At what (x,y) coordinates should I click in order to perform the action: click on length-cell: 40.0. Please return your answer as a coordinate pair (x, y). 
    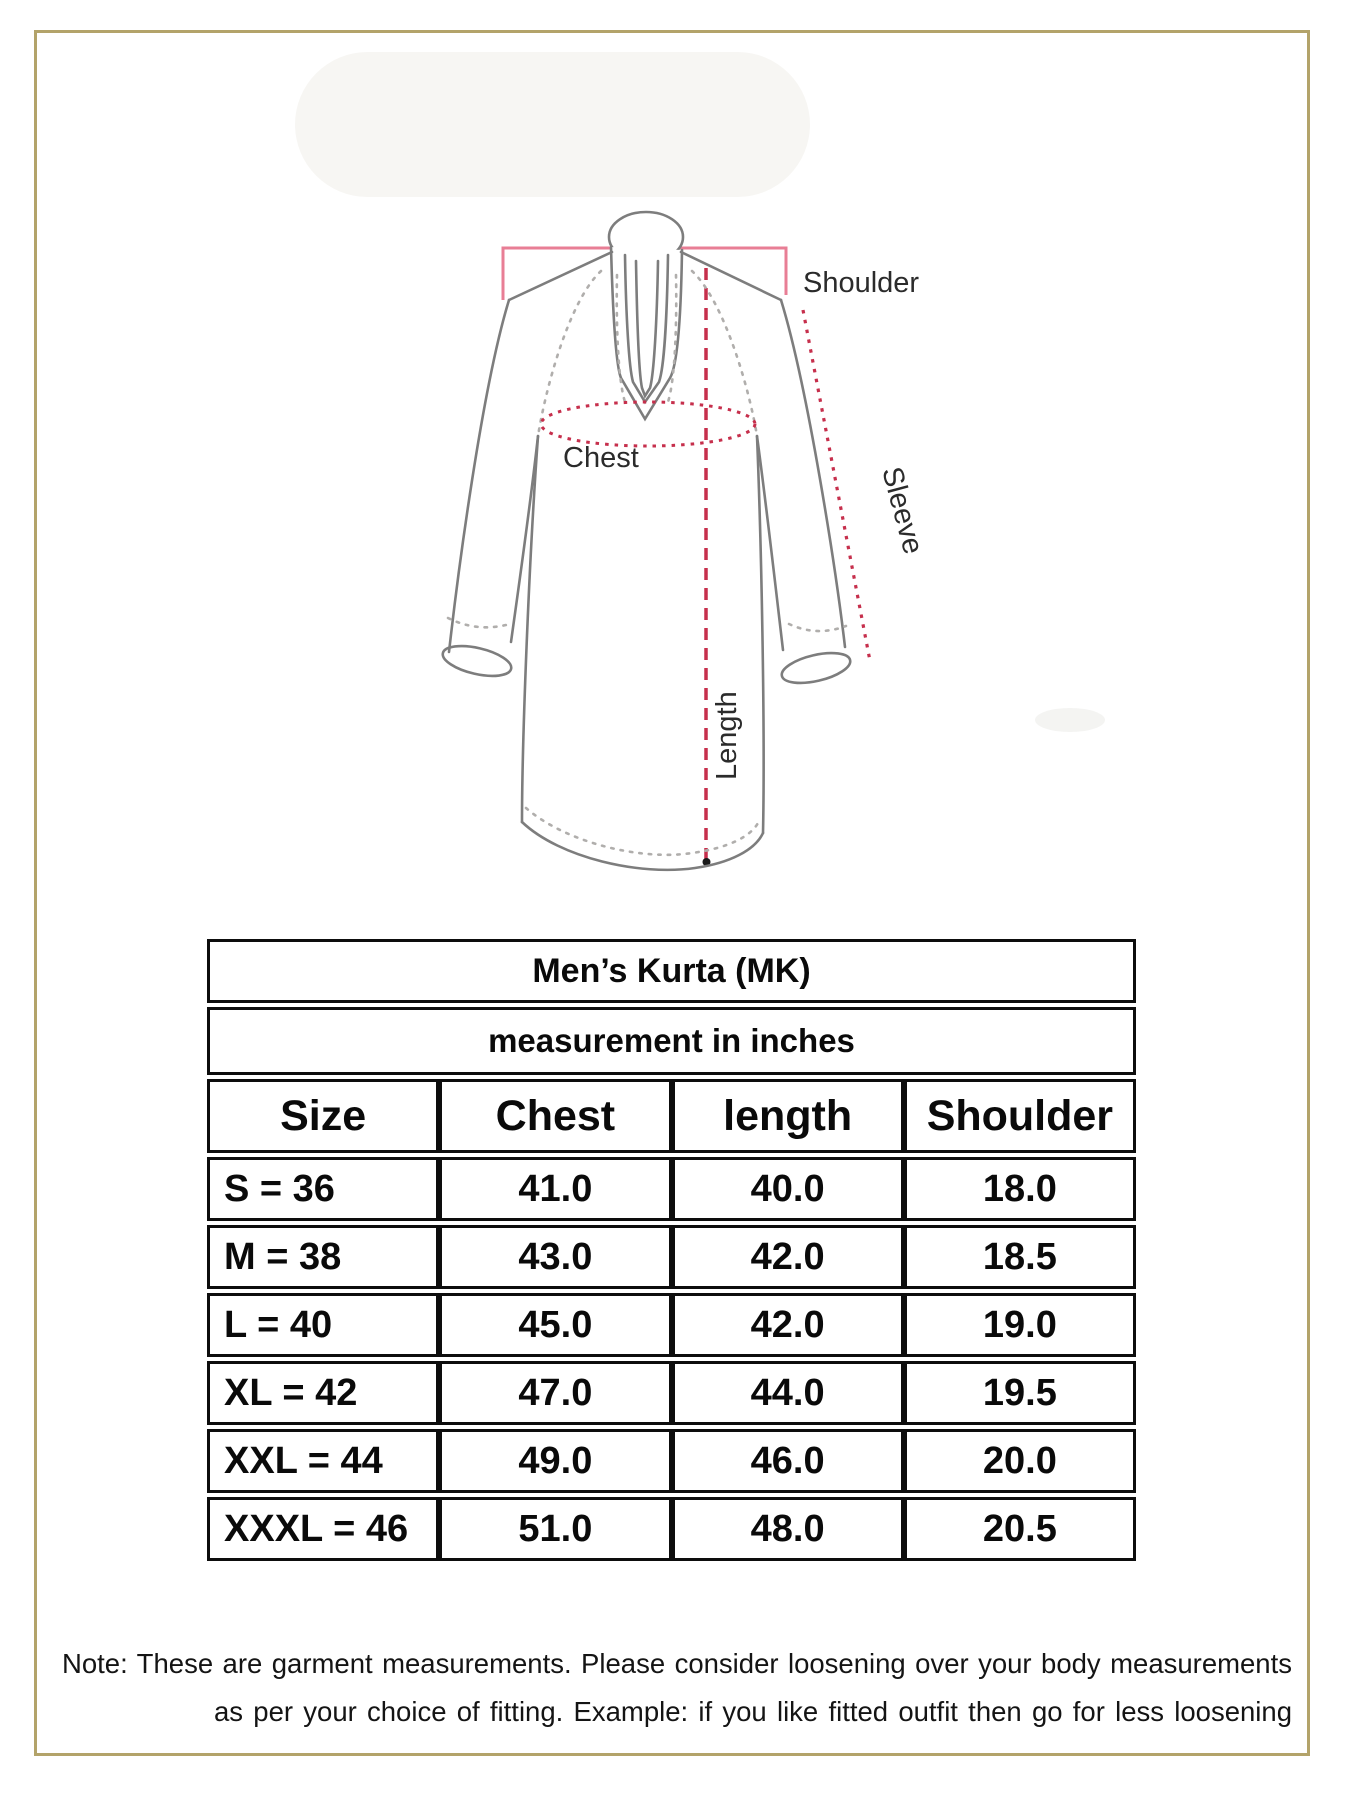
    Looking at the image, I should click on (787, 1189).